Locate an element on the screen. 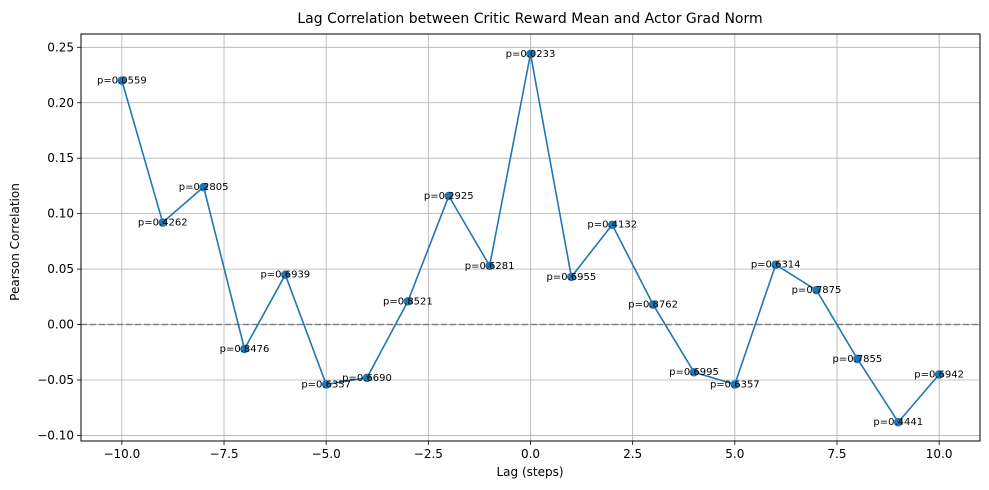 This screenshot has height=490, width=989. p-value-label: p=0.6281 is located at coordinates (490, 266).